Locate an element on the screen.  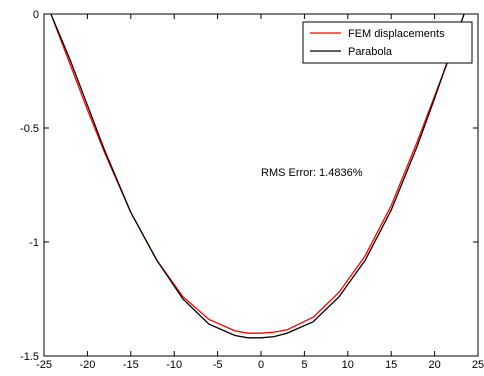
legend: FEM displacements Parabola is located at coordinates (387, 42).